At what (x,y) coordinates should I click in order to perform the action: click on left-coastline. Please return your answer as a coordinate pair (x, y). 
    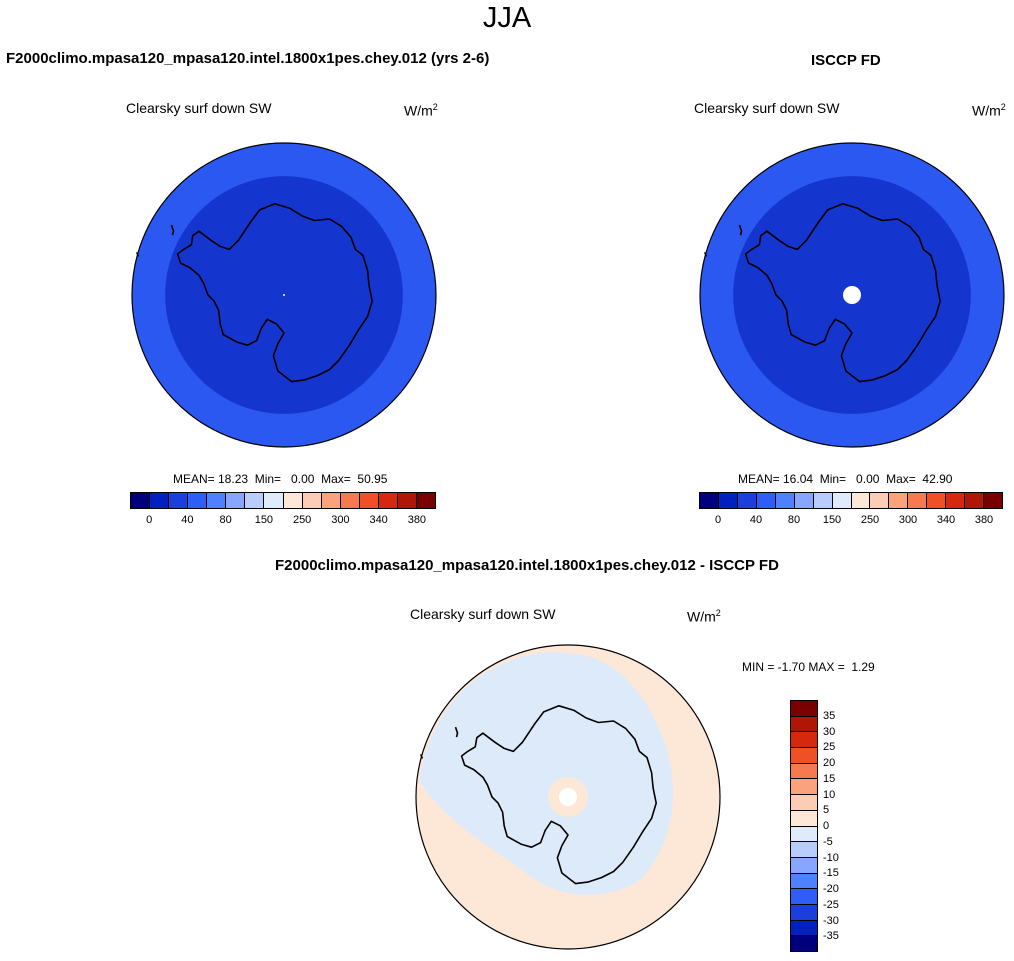
    Looking at the image, I should click on (274, 293).